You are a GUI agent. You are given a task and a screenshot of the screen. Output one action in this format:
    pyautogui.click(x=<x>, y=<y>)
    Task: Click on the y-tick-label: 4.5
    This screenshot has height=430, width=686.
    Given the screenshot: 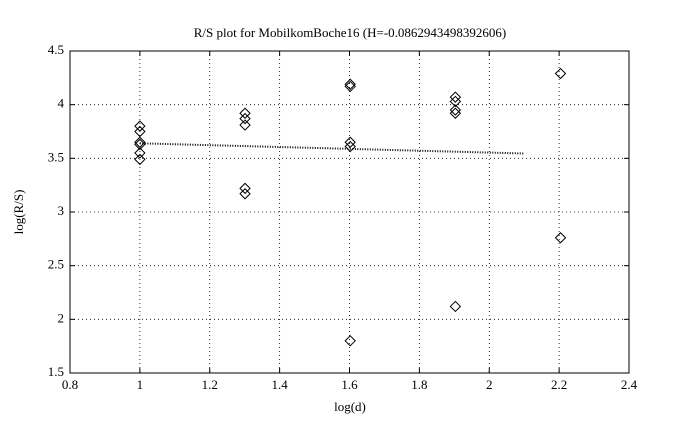 What is the action you would take?
    pyautogui.click(x=56, y=49)
    